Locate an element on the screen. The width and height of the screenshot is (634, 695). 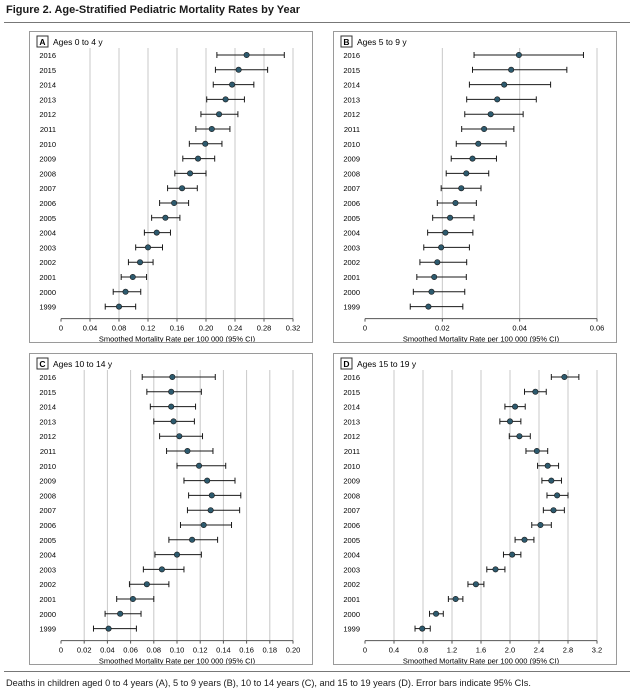
x-tick-label: 0.10 is located at coordinates (177, 650).